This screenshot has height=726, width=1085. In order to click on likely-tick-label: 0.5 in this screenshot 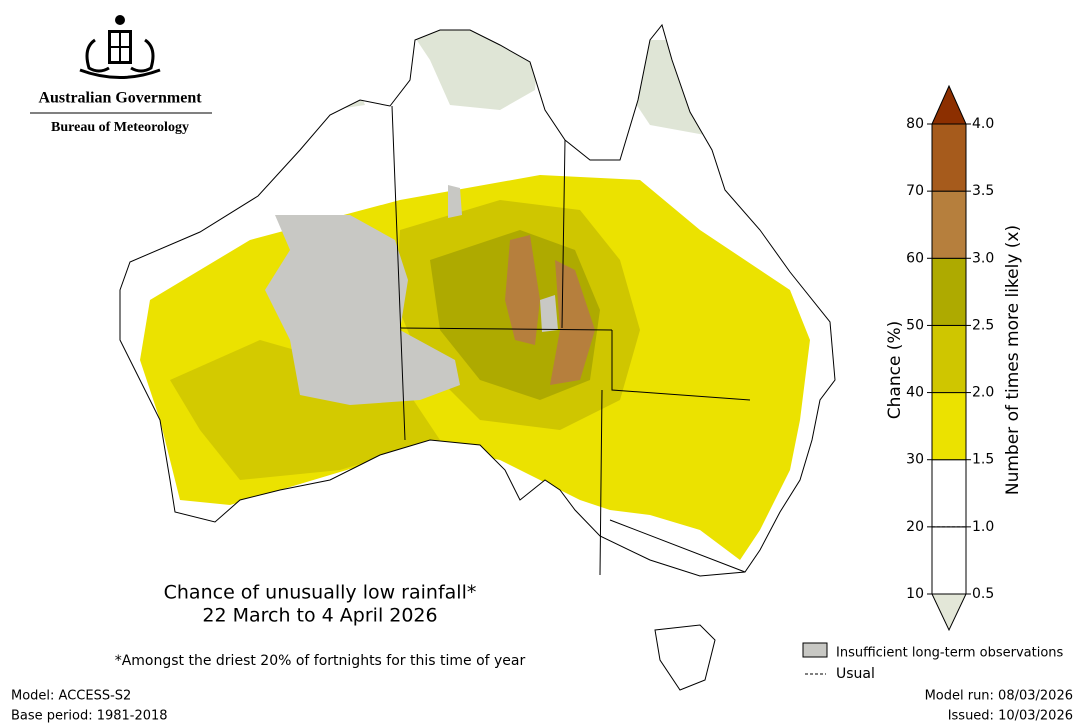, I will do `click(983, 594)`.